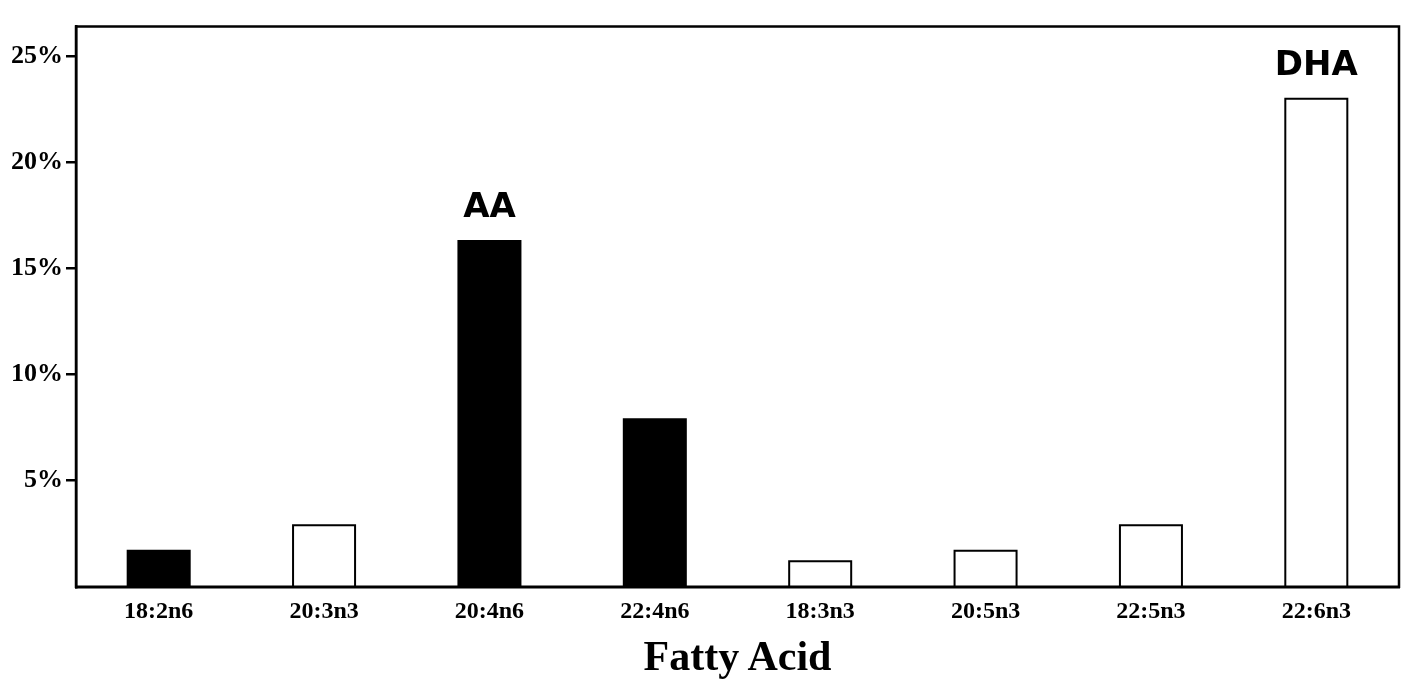  I want to click on annotation: AA, so click(490, 204).